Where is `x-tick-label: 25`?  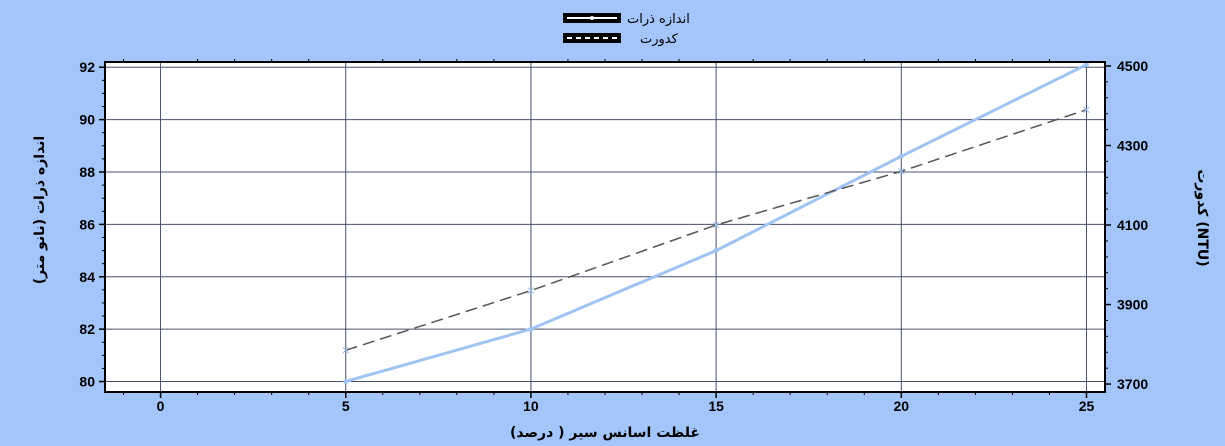 x-tick-label: 25 is located at coordinates (1087, 406).